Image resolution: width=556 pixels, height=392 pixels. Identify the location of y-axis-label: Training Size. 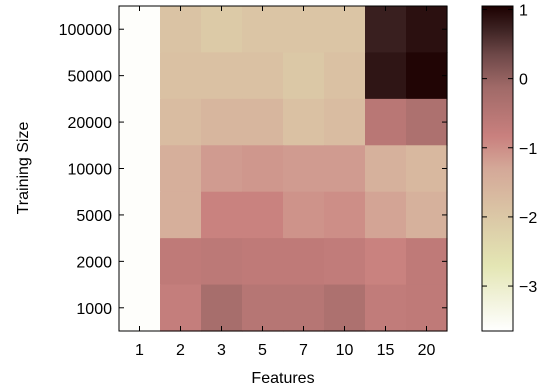
(23, 168).